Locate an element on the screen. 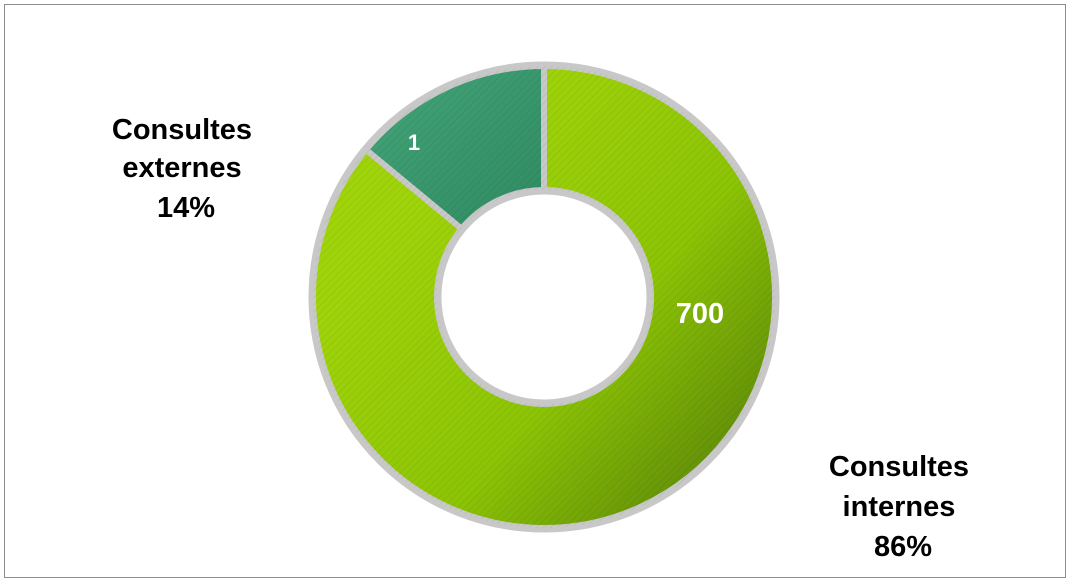 The width and height of the screenshot is (1072, 584). slice-label-external: Consultes externes 14% is located at coordinates (186, 169).